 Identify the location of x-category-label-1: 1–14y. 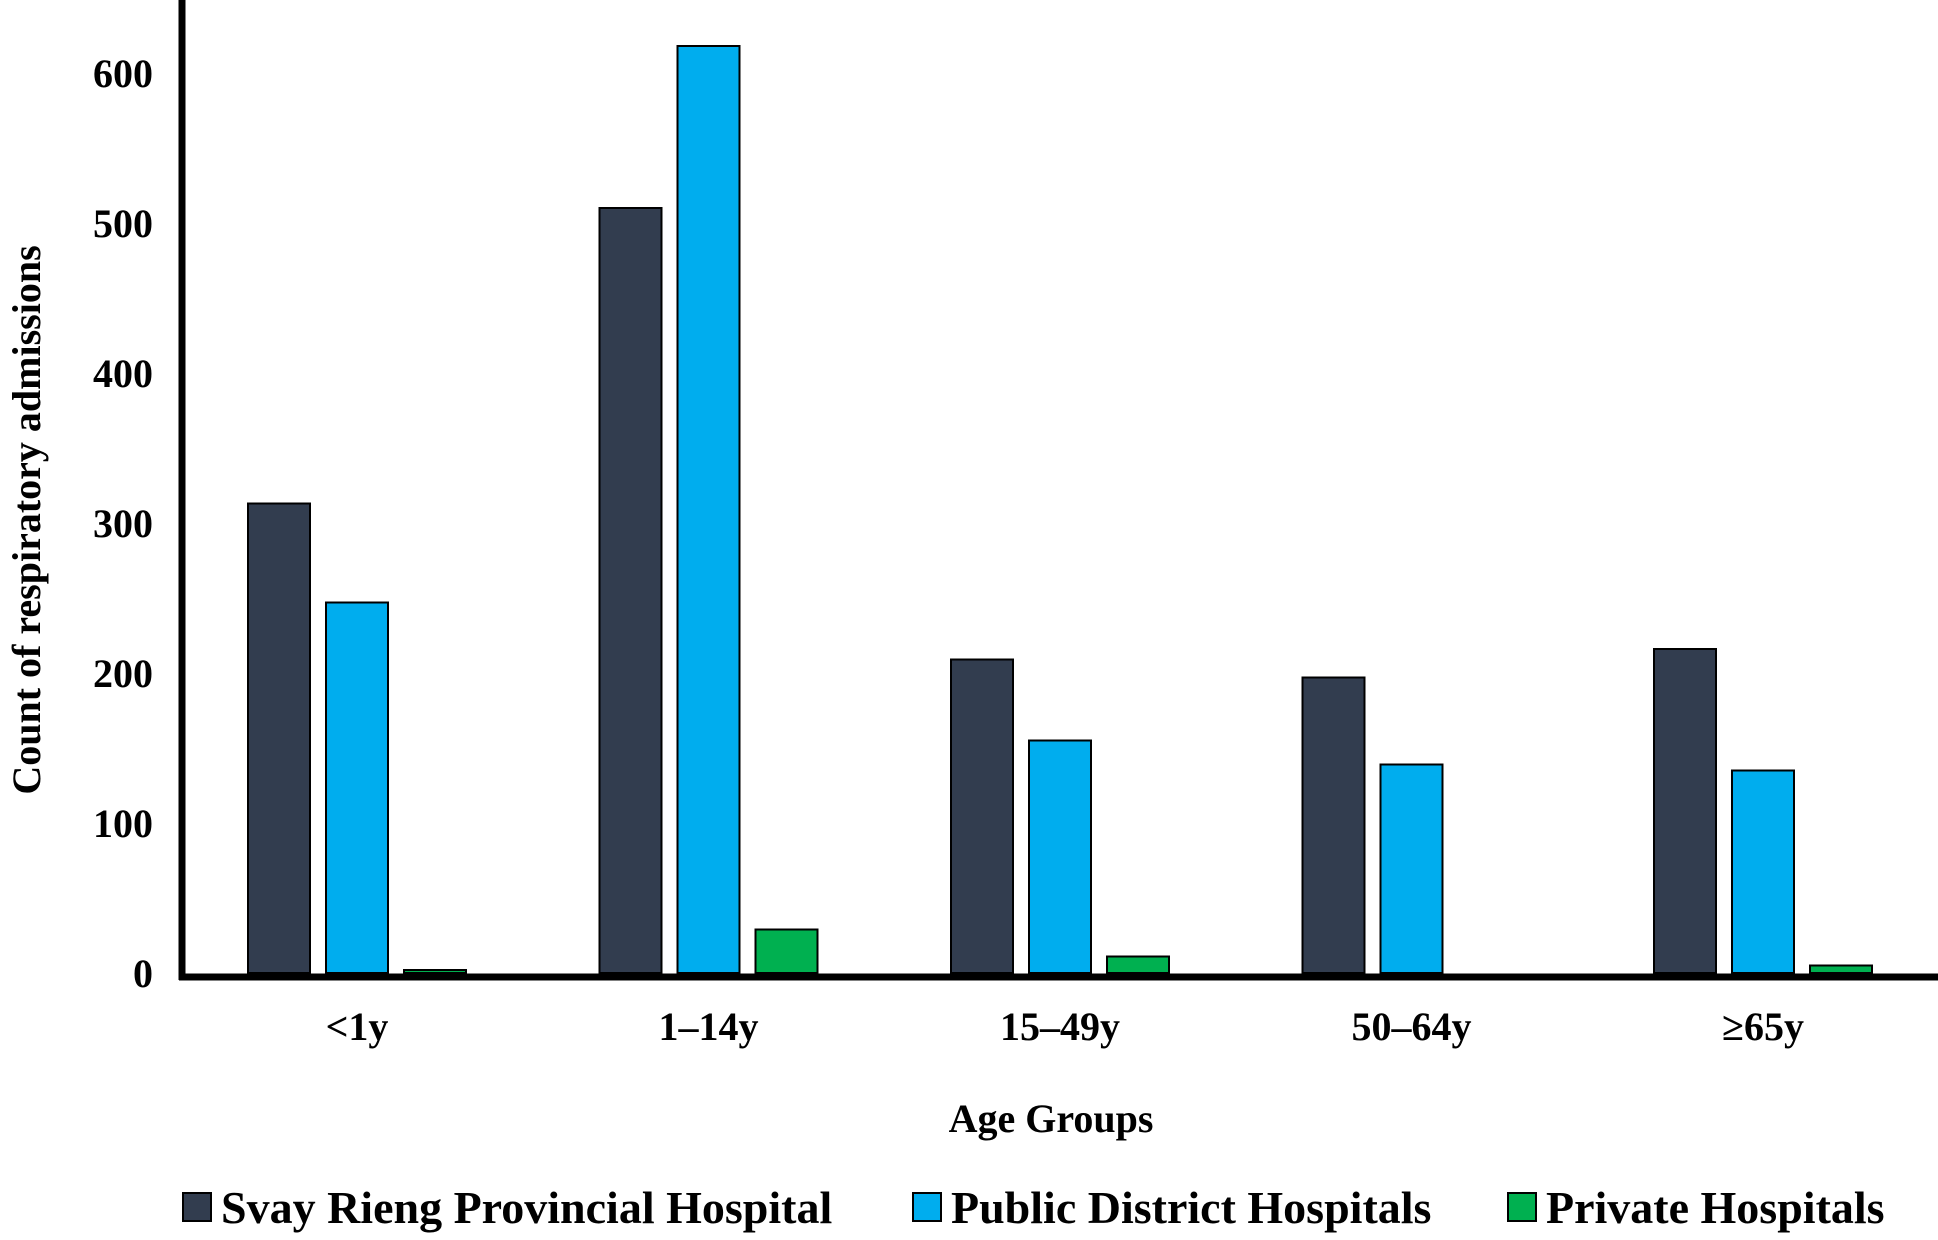
(709, 1026).